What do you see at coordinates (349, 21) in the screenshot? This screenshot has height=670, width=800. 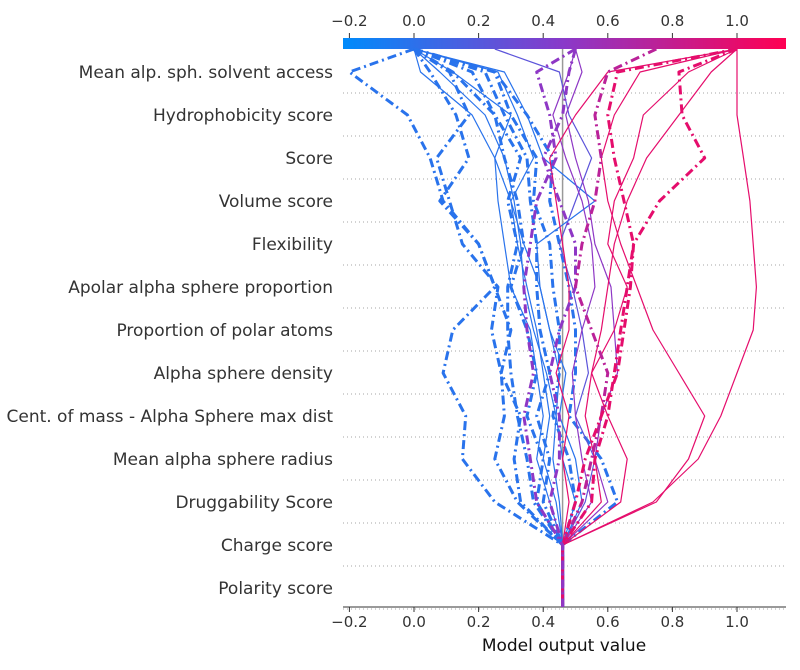 I see `top-tick-label: −0.2` at bounding box center [349, 21].